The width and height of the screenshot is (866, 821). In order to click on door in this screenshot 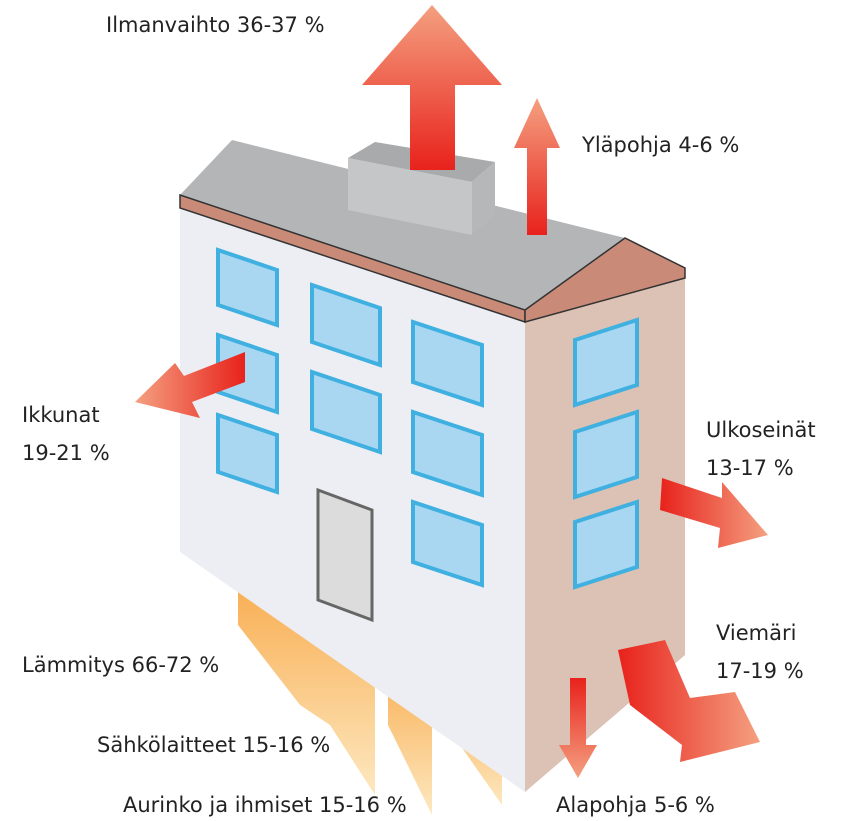, I will do `click(345, 555)`.